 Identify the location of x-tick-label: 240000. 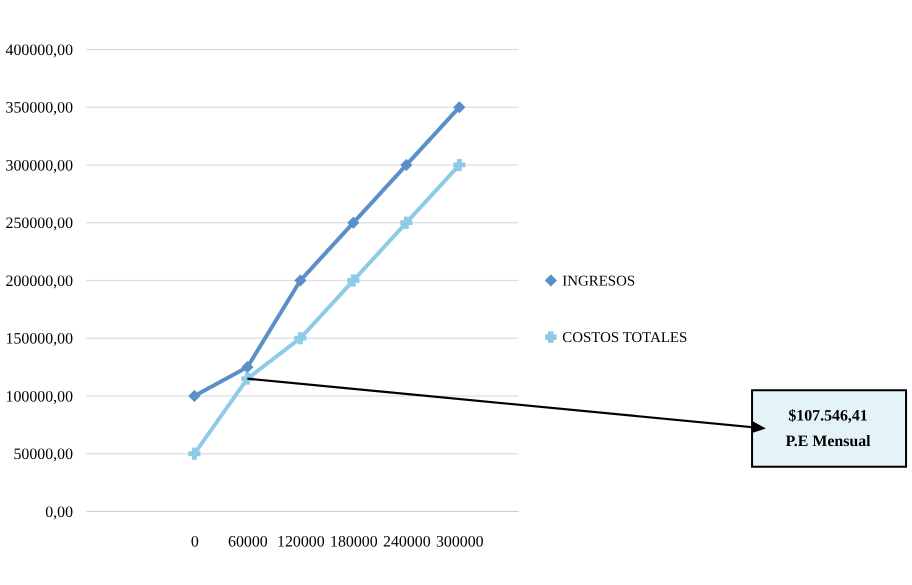
(407, 542).